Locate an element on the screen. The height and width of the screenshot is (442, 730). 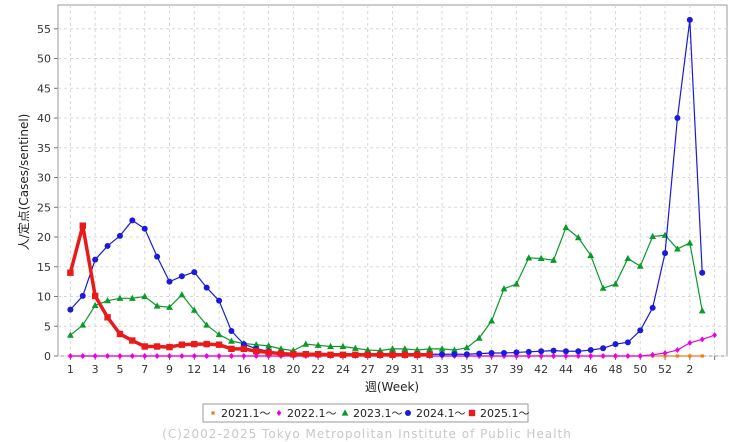
x-tick-label: 37 is located at coordinates (492, 369).